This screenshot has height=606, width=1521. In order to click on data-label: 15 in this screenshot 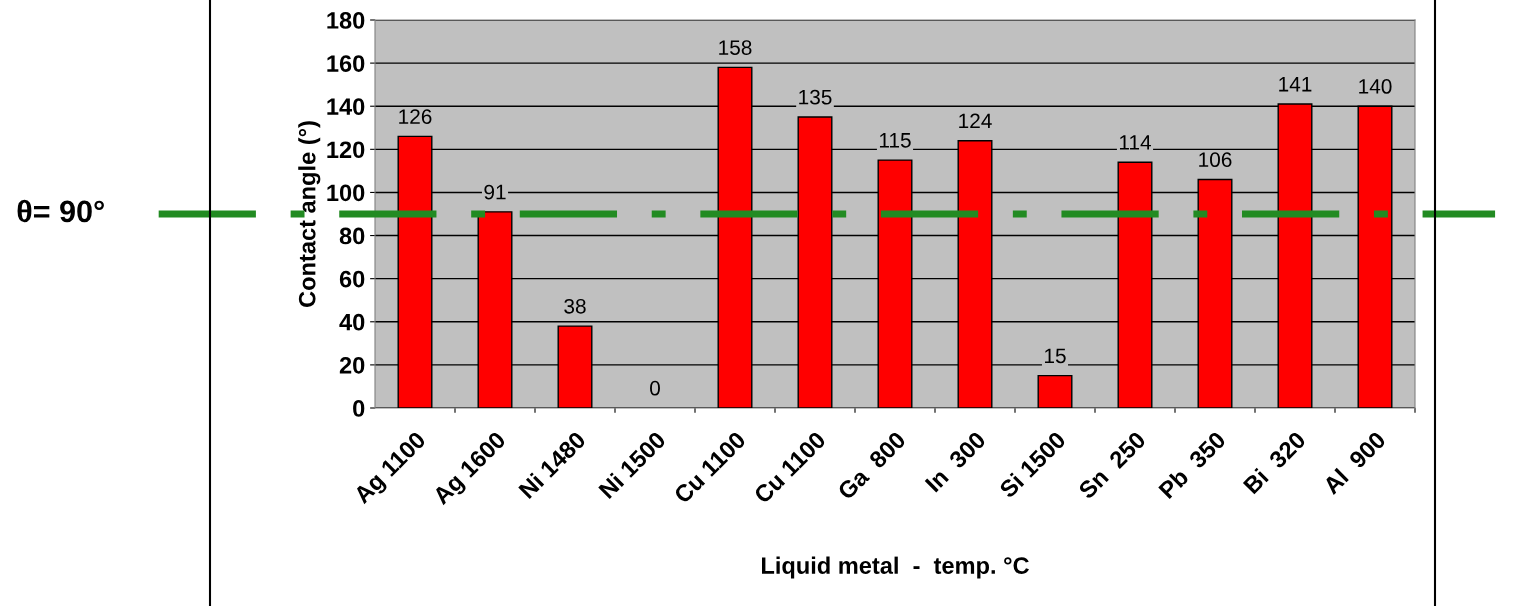, I will do `click(1055, 356)`.